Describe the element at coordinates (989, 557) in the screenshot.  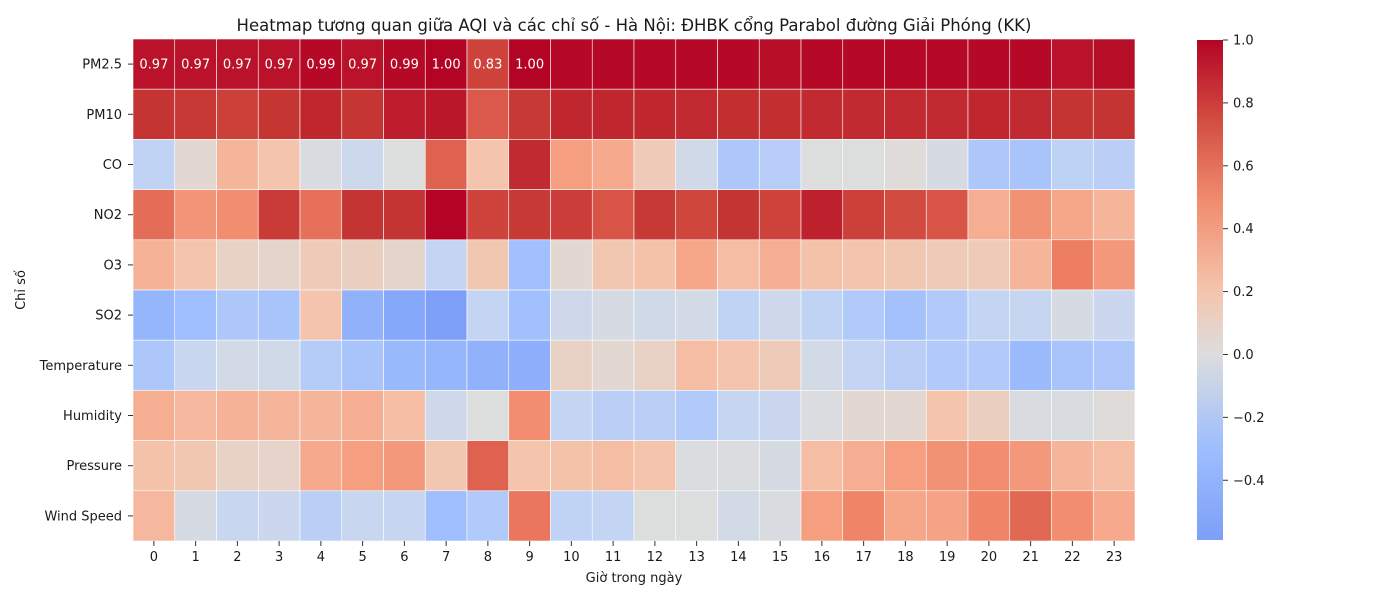
I see `x-tick-label: 20` at that location.